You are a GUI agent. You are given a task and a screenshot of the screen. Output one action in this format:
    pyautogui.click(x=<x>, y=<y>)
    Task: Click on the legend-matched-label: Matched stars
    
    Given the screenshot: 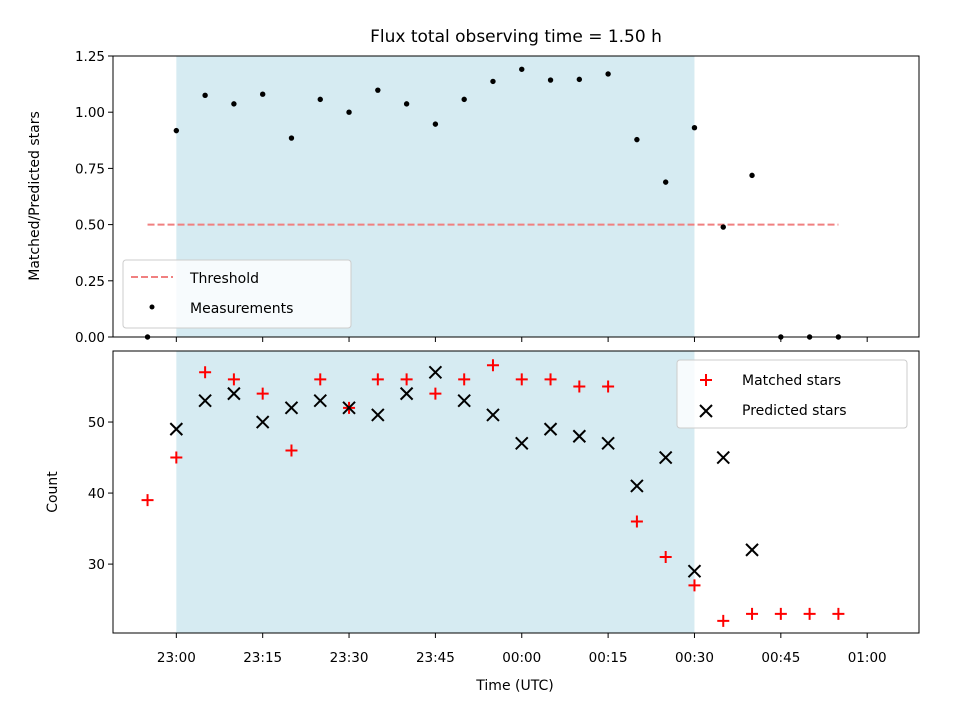 What is the action you would take?
    pyautogui.click(x=791, y=381)
    